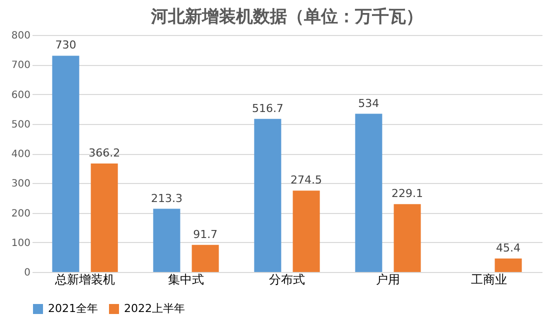  What do you see at coordinates (85, 279) in the screenshot?
I see `x-tick-label: 总新增装机` at bounding box center [85, 279].